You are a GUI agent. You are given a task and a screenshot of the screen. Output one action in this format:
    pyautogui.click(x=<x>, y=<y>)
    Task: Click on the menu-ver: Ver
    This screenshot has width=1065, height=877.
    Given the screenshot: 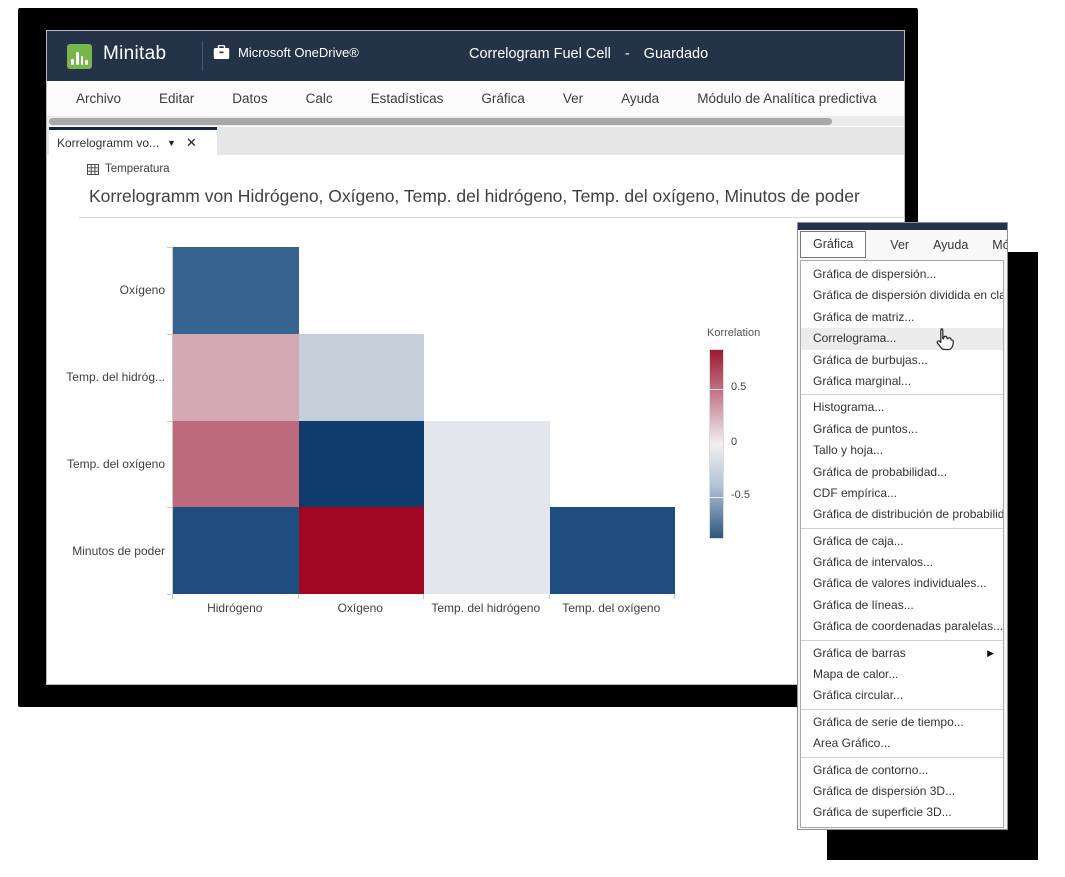 What is the action you would take?
    pyautogui.click(x=573, y=98)
    